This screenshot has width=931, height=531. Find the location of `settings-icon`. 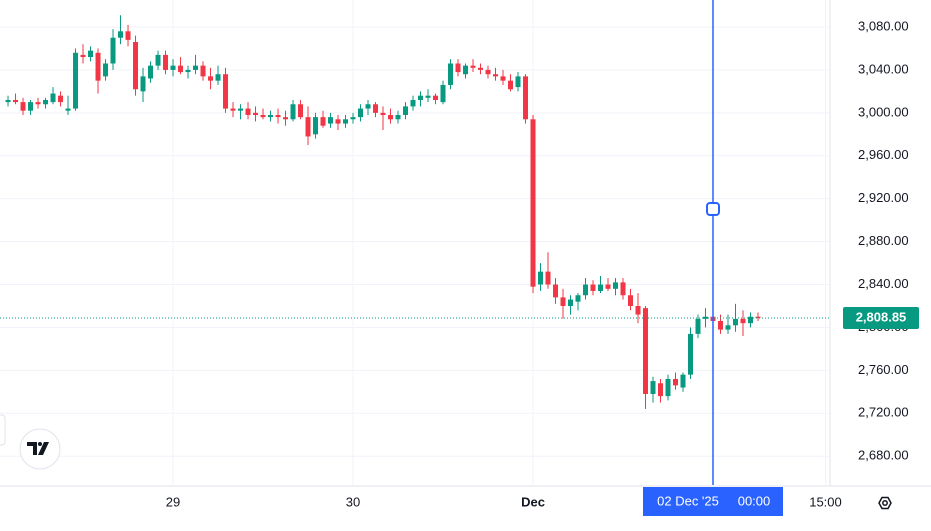

settings-icon is located at coordinates (885, 503).